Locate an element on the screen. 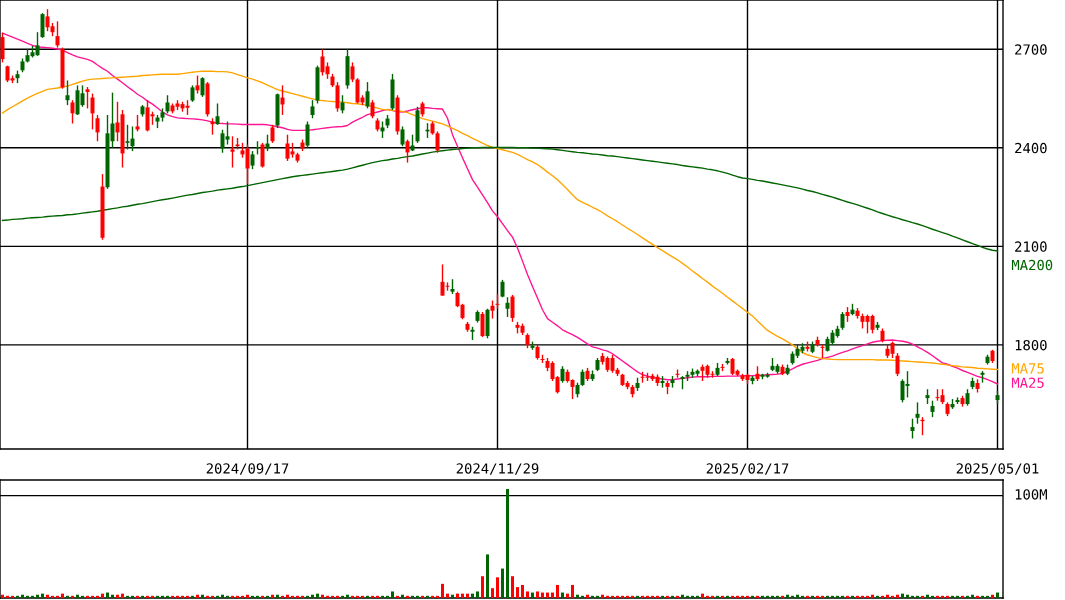  y-tick-label: 2700 is located at coordinates (1031, 49).